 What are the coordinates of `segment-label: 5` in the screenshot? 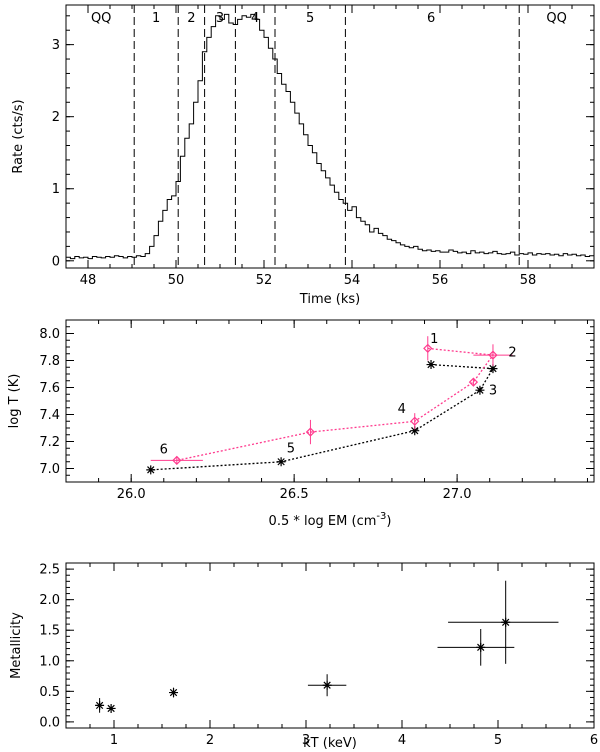 It's located at (310, 18).